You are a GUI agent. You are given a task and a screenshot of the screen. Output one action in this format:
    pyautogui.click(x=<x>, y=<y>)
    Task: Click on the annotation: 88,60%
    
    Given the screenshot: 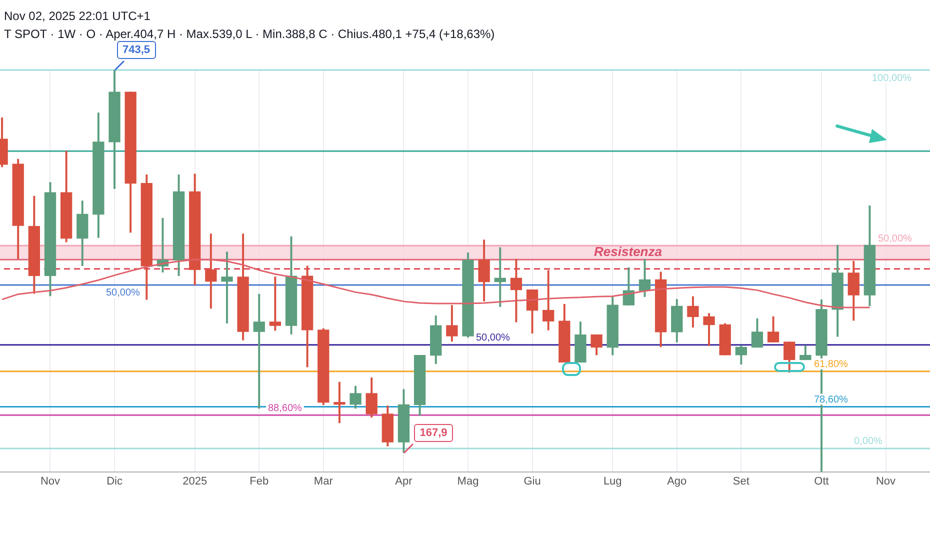 What is the action you would take?
    pyautogui.click(x=285, y=408)
    